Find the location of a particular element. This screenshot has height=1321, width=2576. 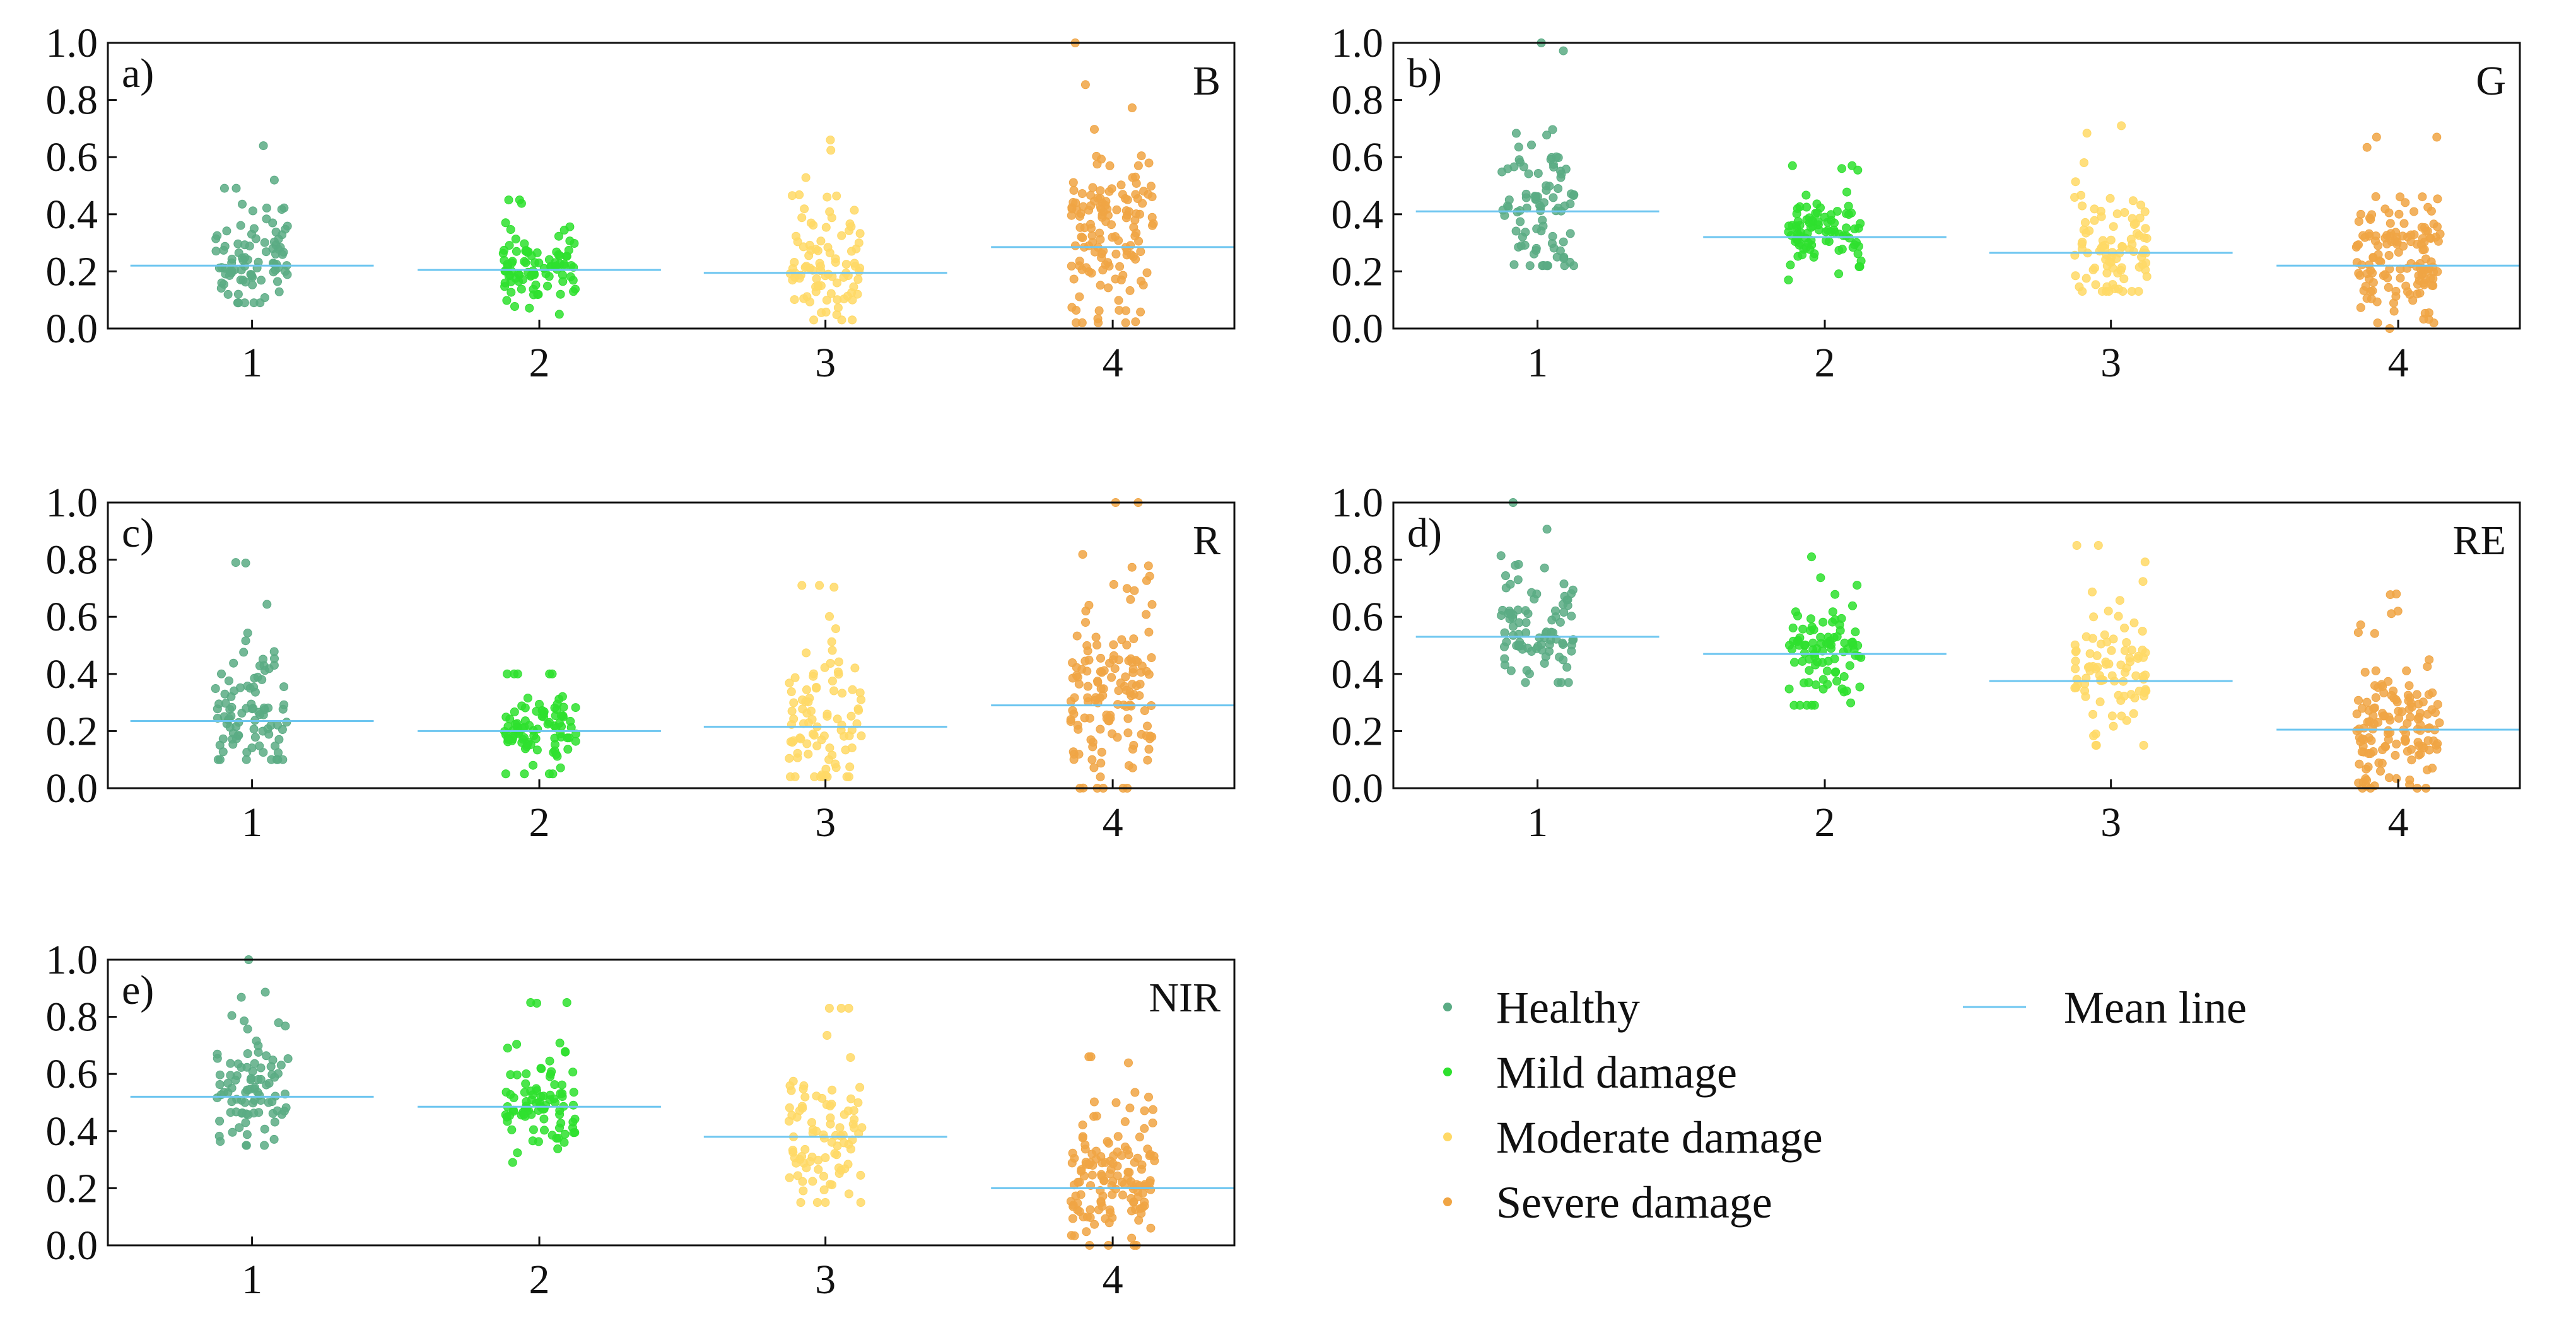

legend-label-healthy: Healthy is located at coordinates (1568, 1007).